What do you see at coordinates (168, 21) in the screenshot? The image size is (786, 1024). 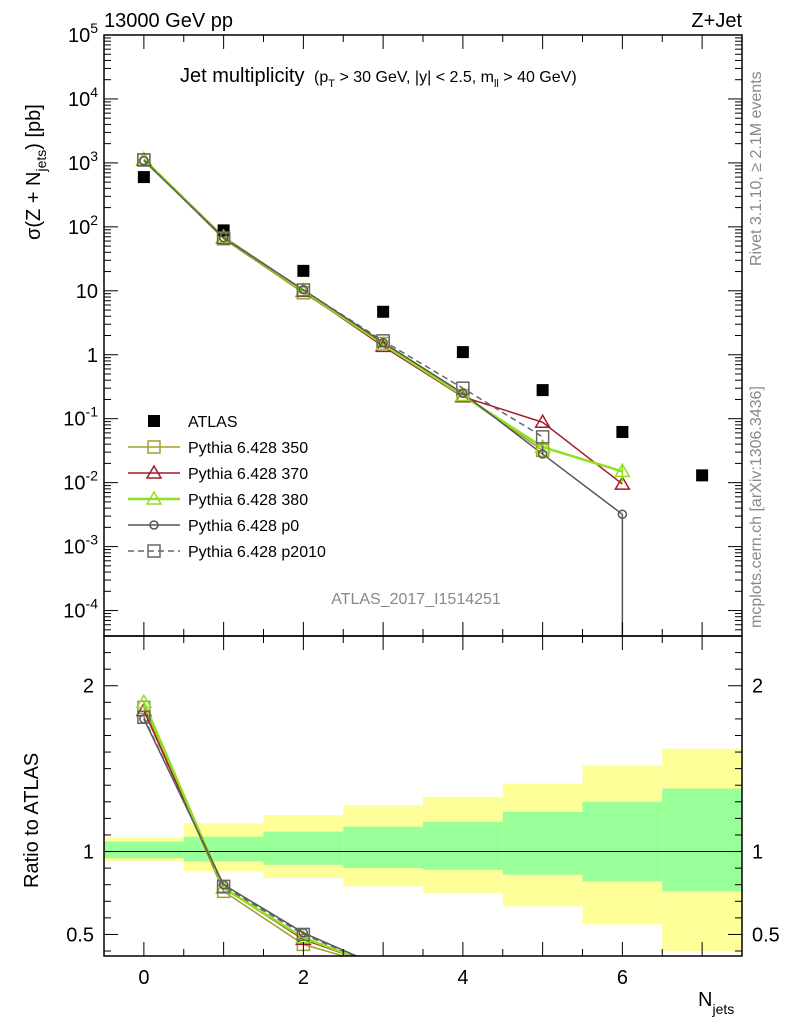 I see `header-left-label: 13000 GeV pp` at bounding box center [168, 21].